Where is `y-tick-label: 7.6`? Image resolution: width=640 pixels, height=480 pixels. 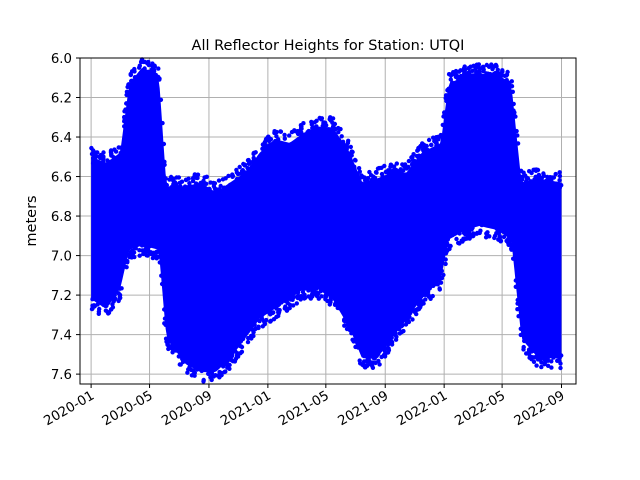 y-tick-label: 7.6 is located at coordinates (61, 375).